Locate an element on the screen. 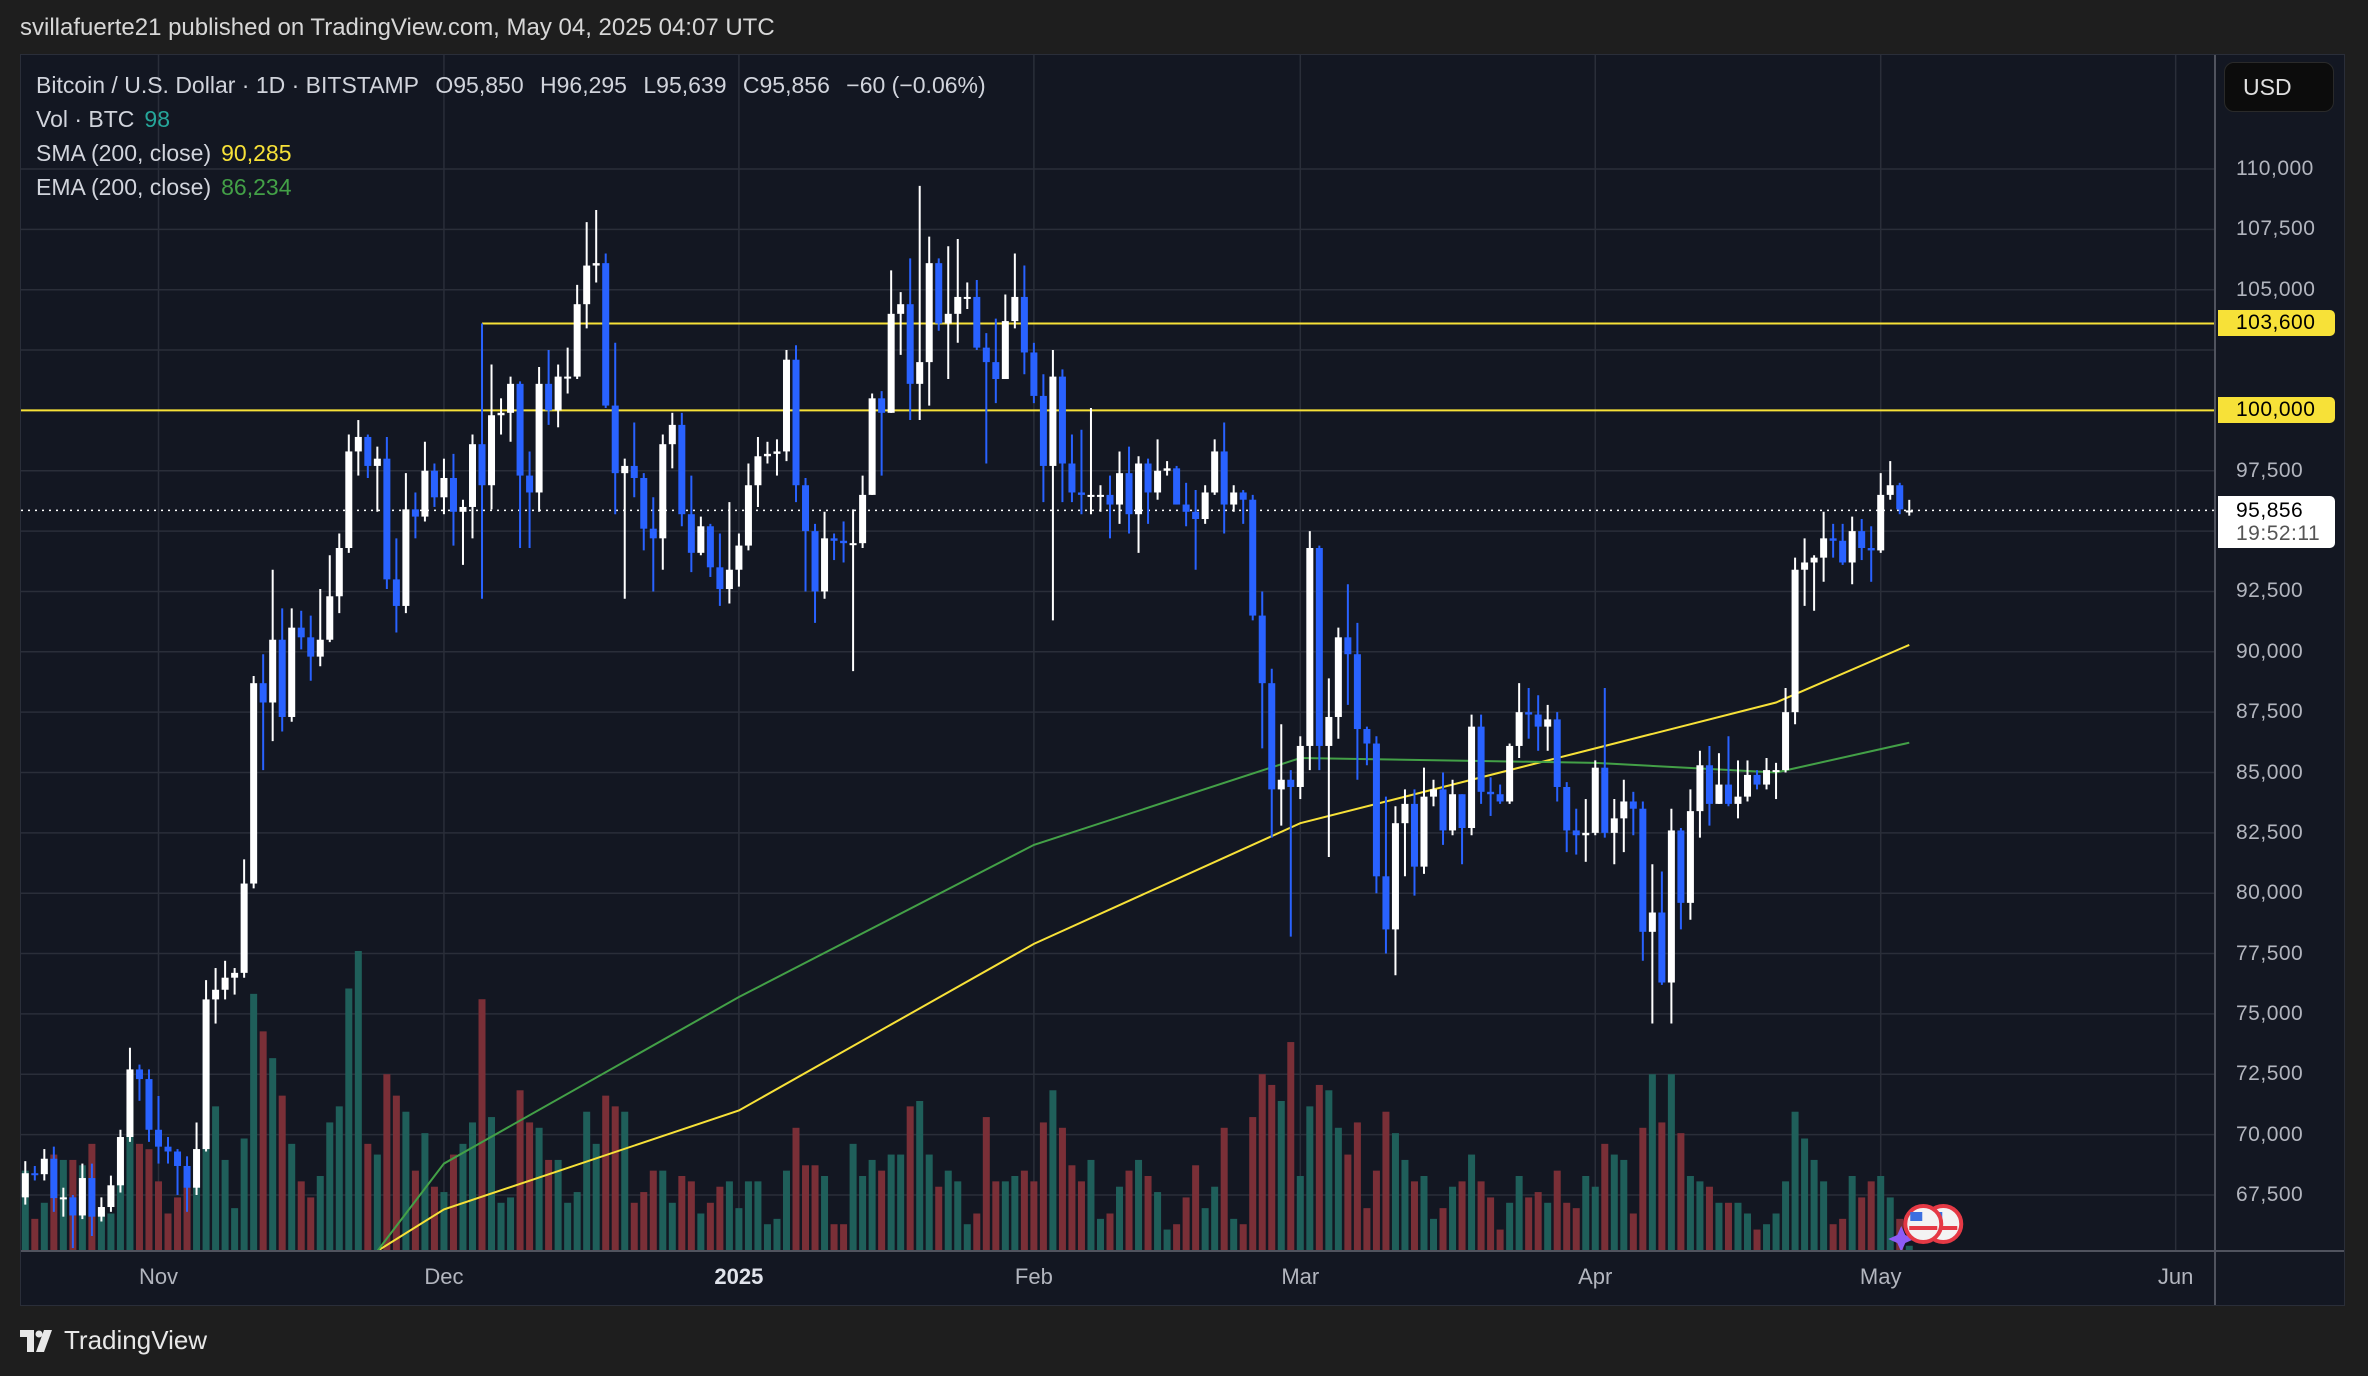 This screenshot has width=2368, height=1376. time-tick-label: Apr is located at coordinates (1595, 1276).